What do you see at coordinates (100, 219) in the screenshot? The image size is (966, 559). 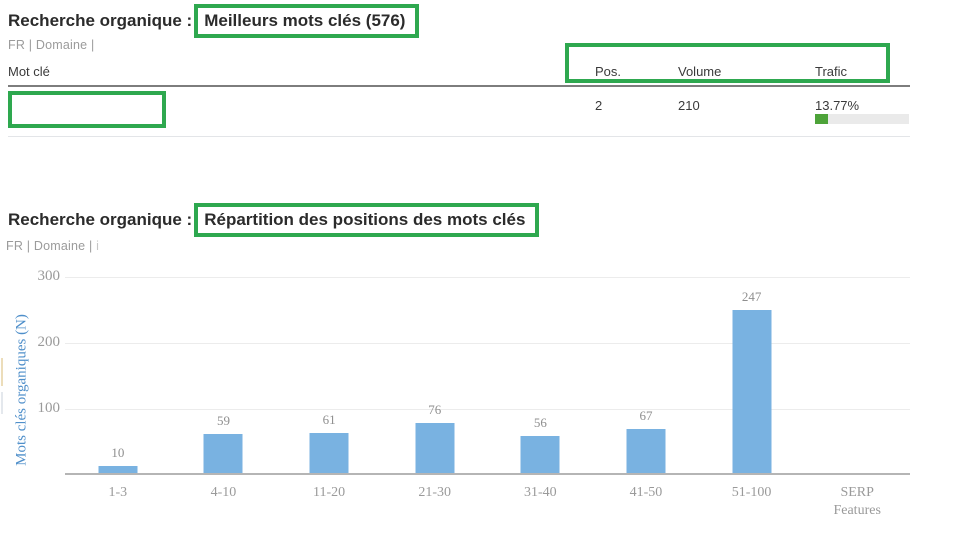 I see `section2-title-prefix: Recherche organique :` at bounding box center [100, 219].